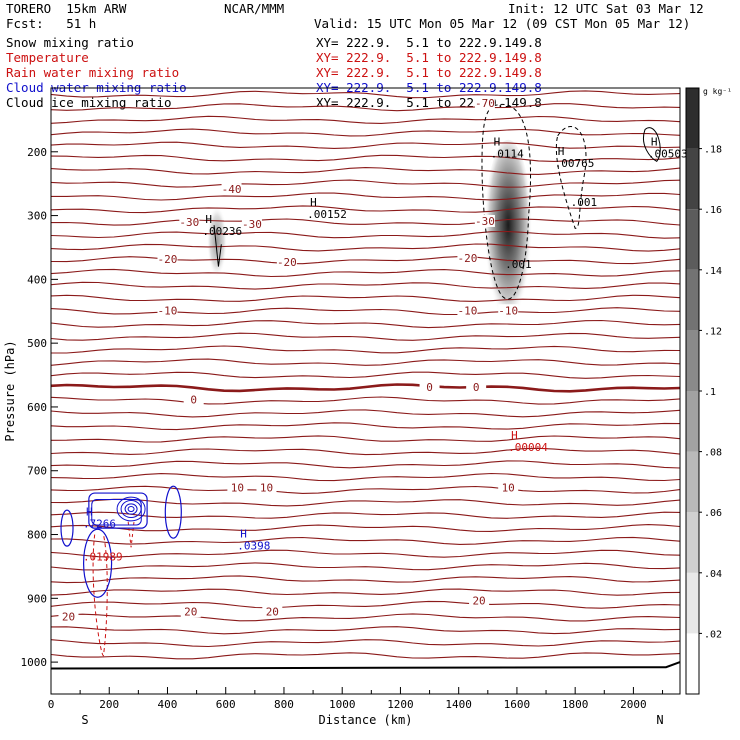 The width and height of the screenshot is (740, 740). Describe the element at coordinates (528, 447) in the screenshot. I see `extremum-value: .00004` at that location.